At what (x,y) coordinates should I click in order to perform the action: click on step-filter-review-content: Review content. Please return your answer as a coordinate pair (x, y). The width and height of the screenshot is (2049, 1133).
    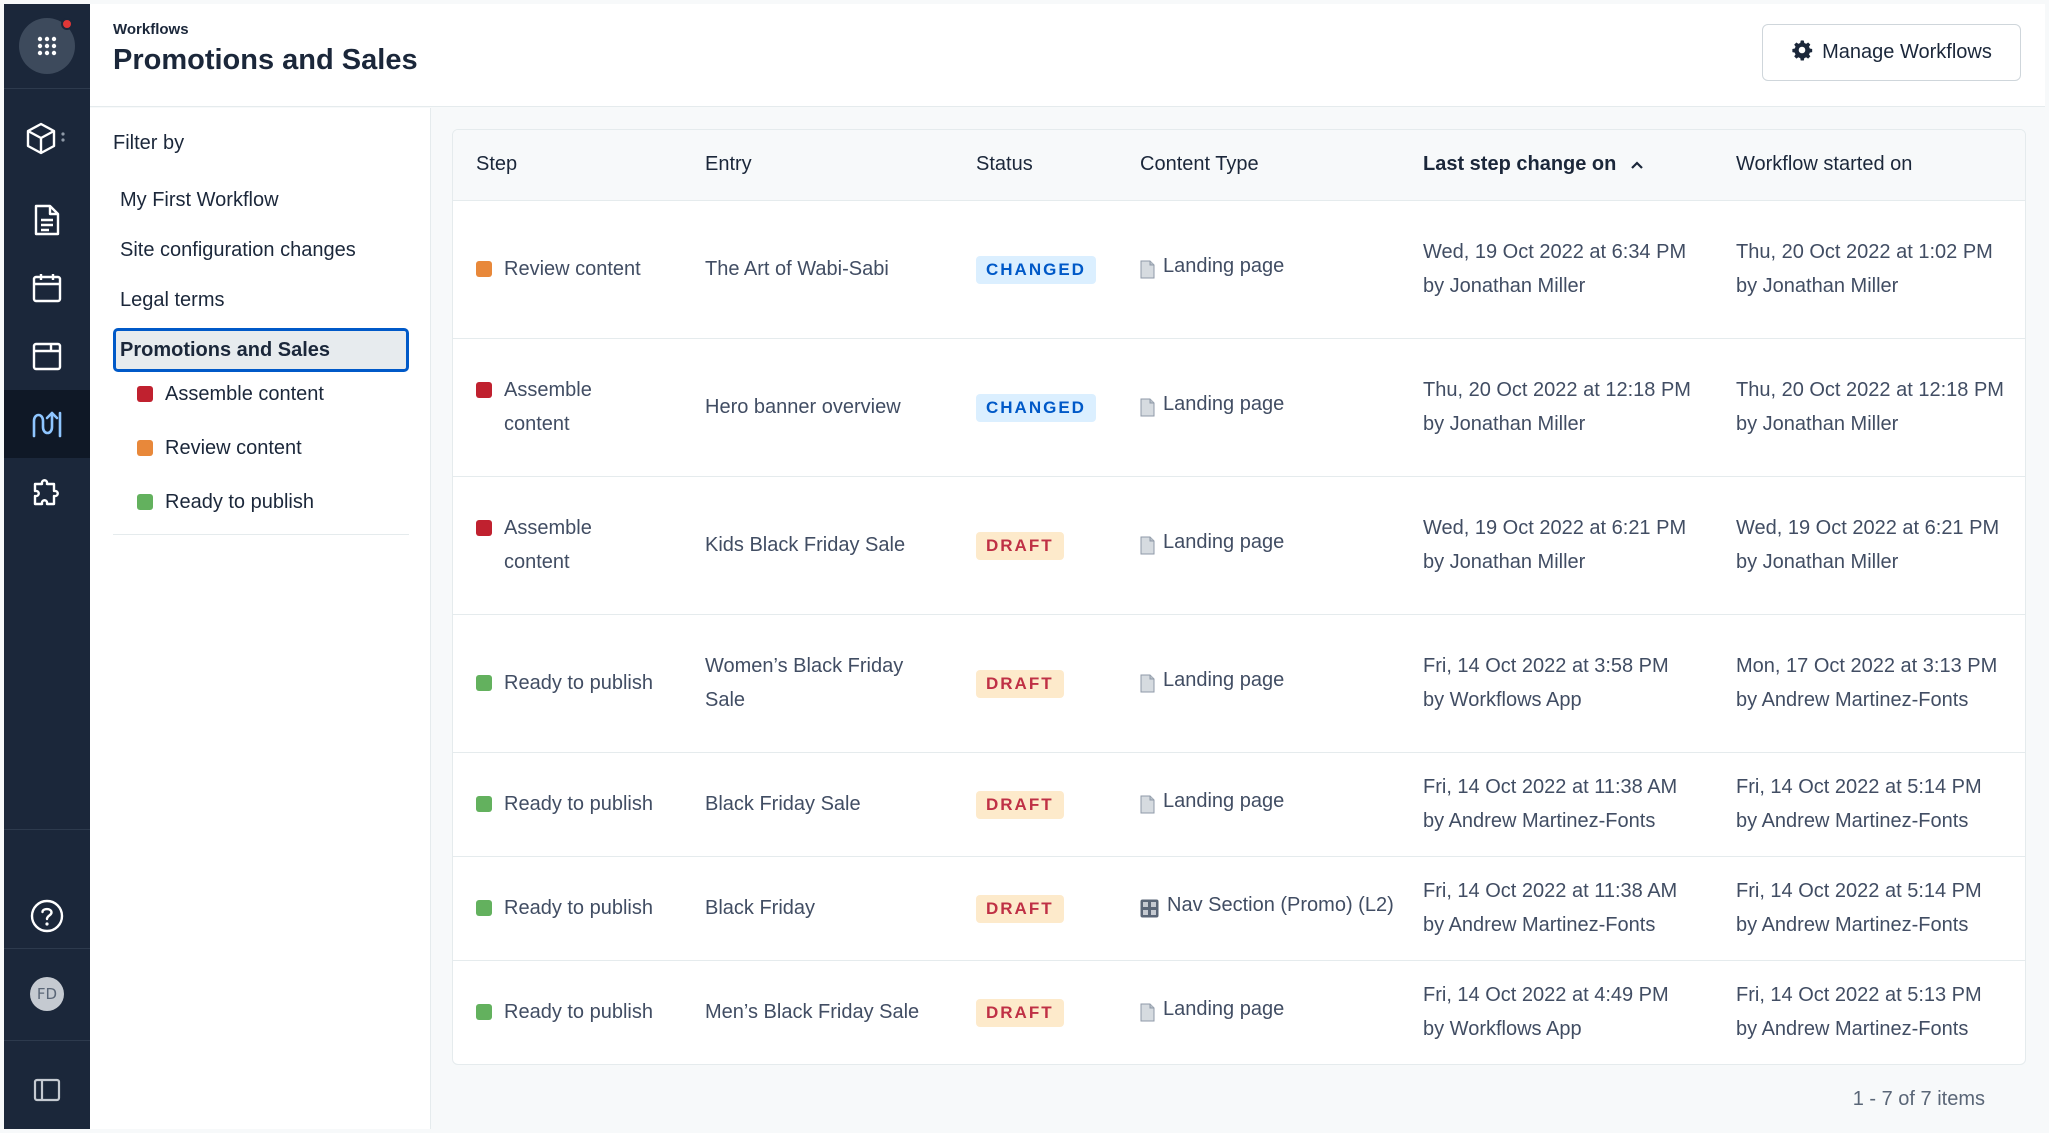
    Looking at the image, I should click on (219, 448).